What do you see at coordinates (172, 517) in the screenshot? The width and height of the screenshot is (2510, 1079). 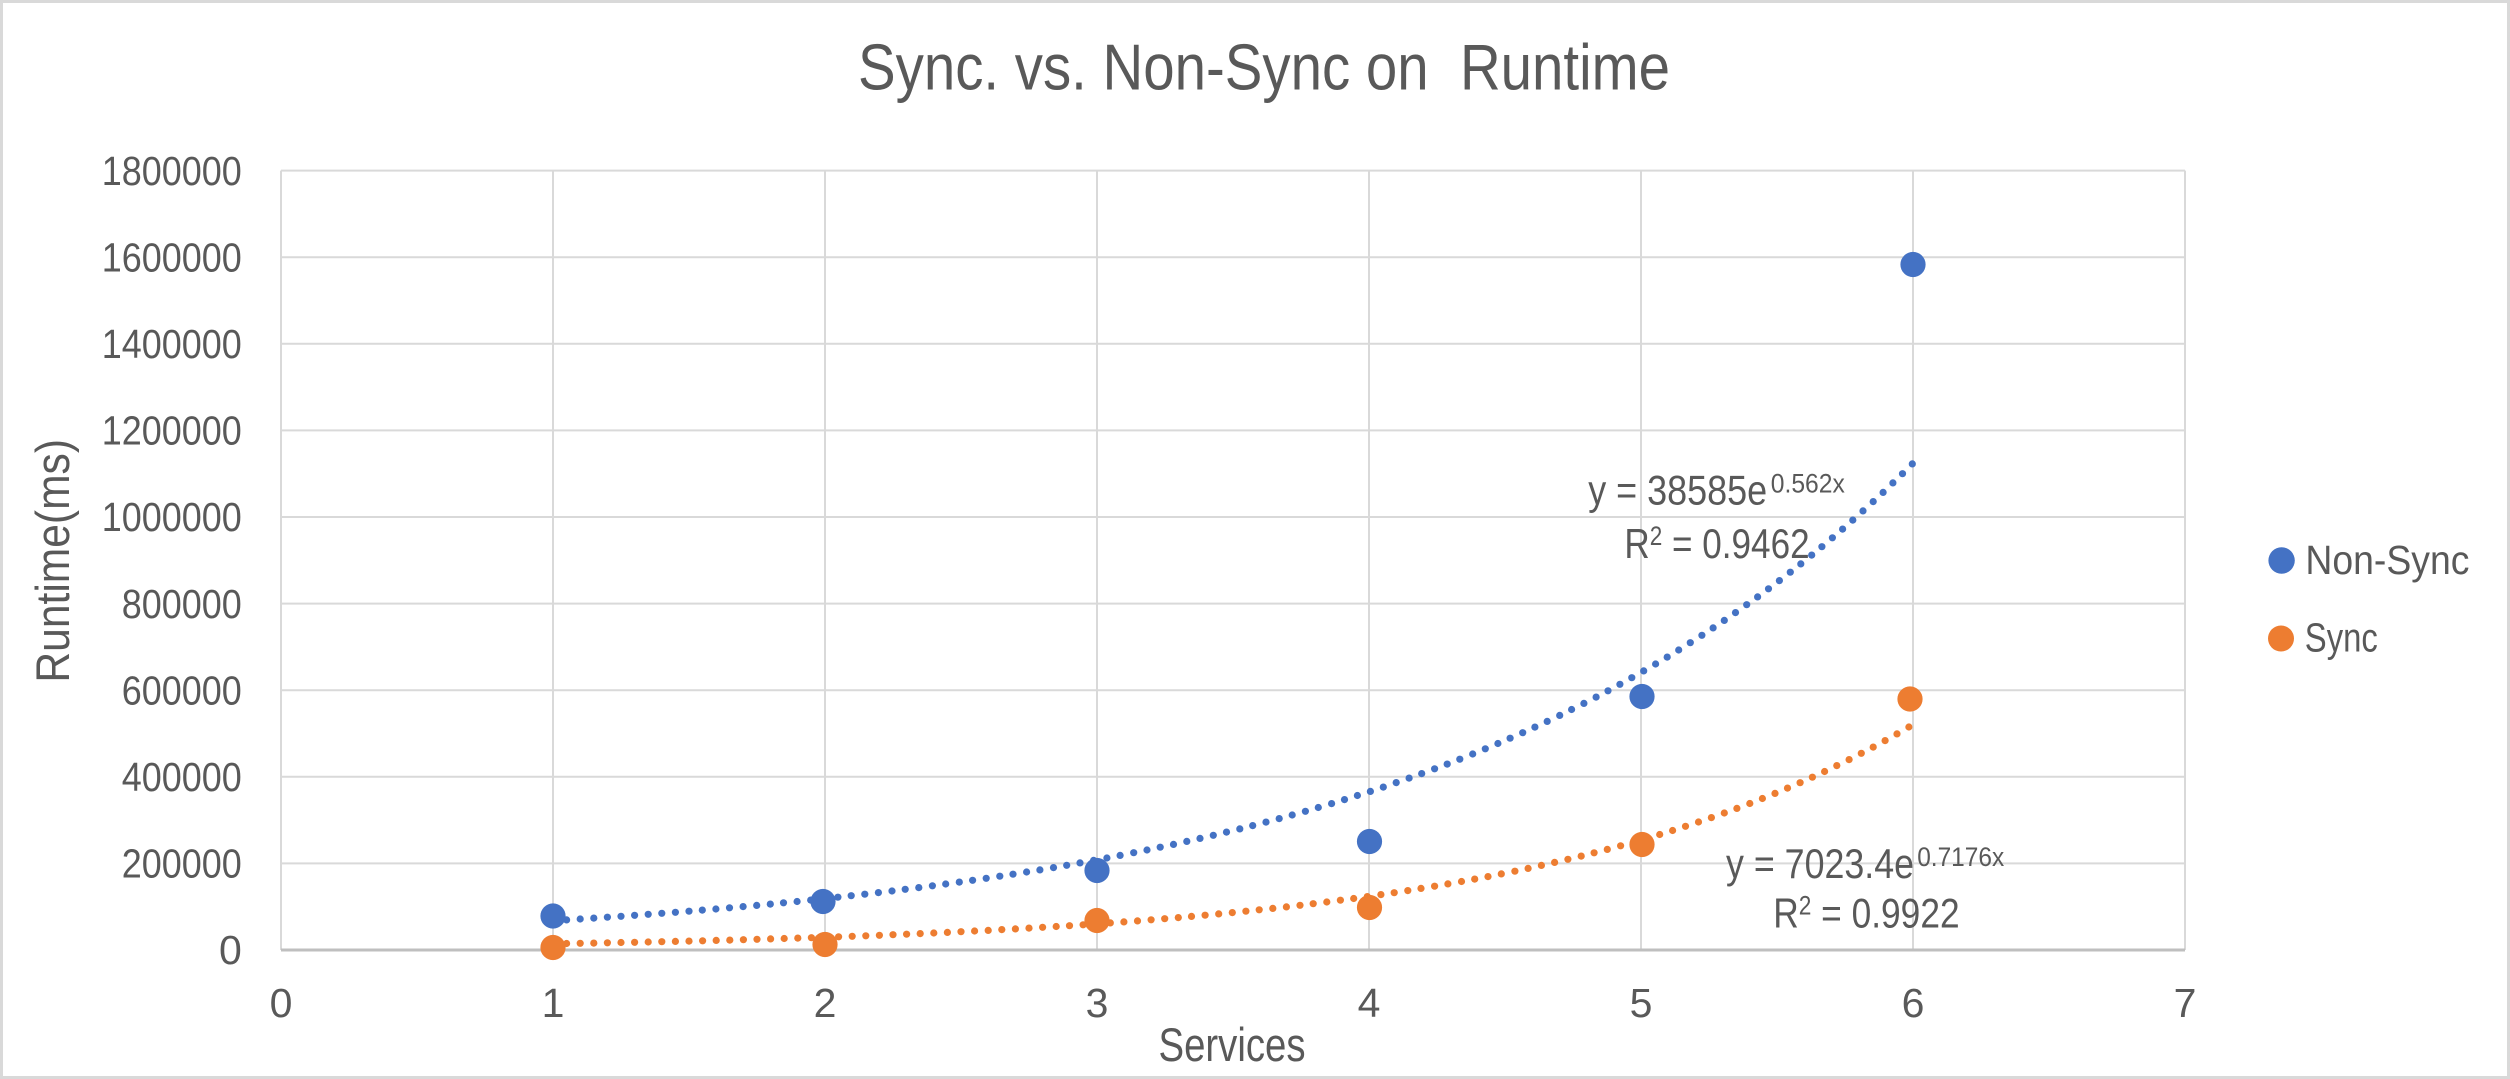 I see `svg-text: 1000000` at bounding box center [172, 517].